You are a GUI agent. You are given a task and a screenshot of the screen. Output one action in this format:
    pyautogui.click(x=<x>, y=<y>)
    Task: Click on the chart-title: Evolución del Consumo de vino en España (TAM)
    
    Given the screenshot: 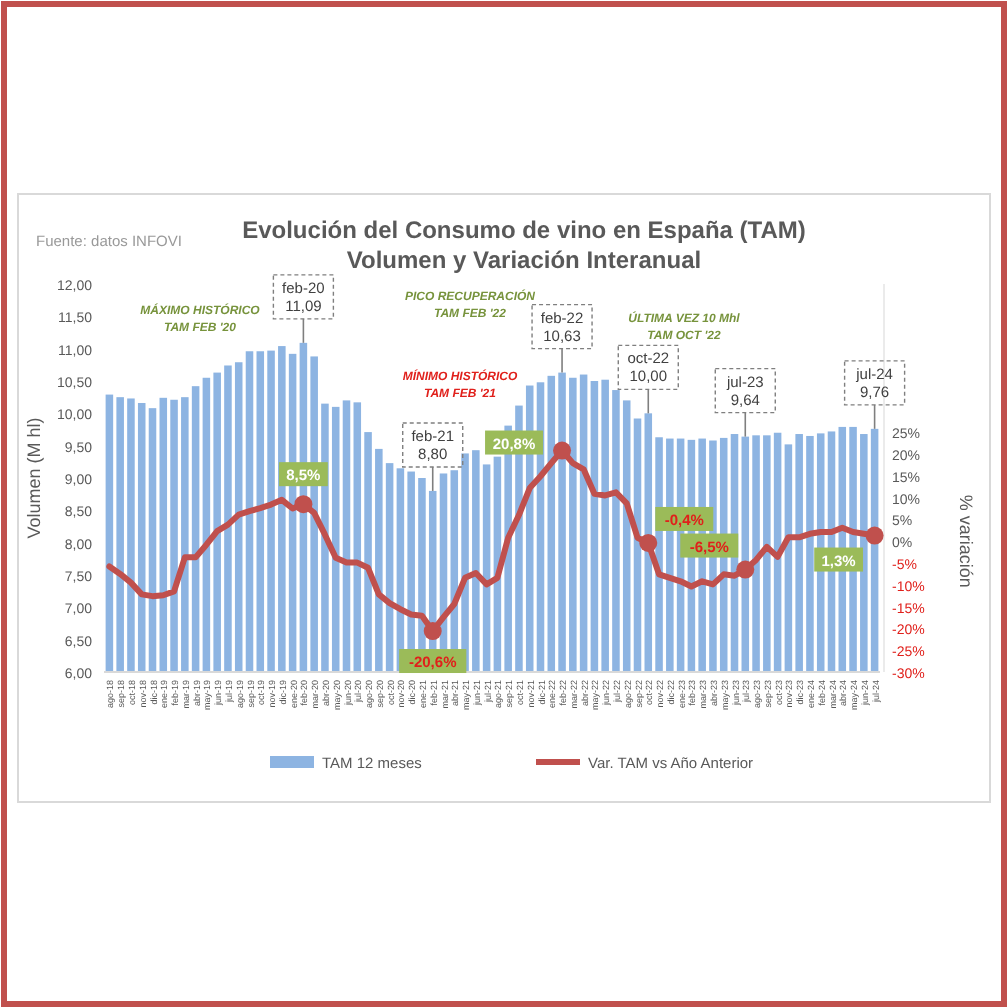 What is the action you would take?
    pyautogui.click(x=524, y=230)
    